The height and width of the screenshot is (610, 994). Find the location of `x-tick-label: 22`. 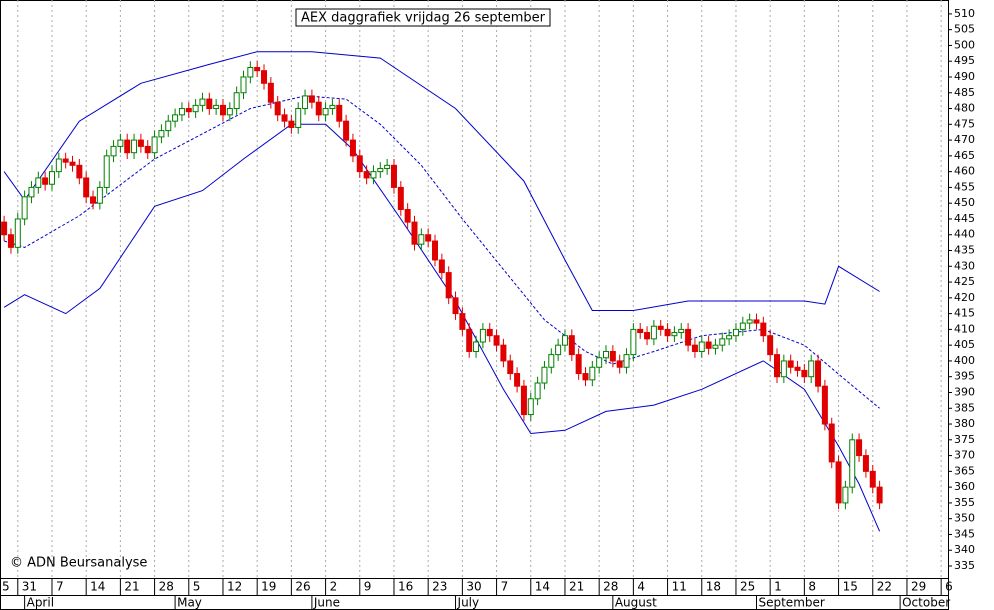

x-tick-label: 22 is located at coordinates (884, 587).